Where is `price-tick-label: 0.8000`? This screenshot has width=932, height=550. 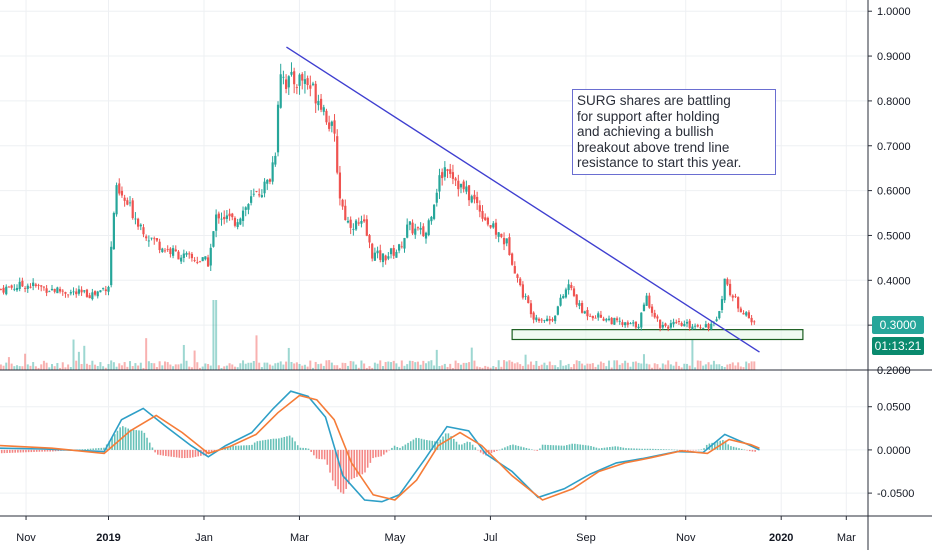 price-tick-label: 0.8000 is located at coordinates (894, 102).